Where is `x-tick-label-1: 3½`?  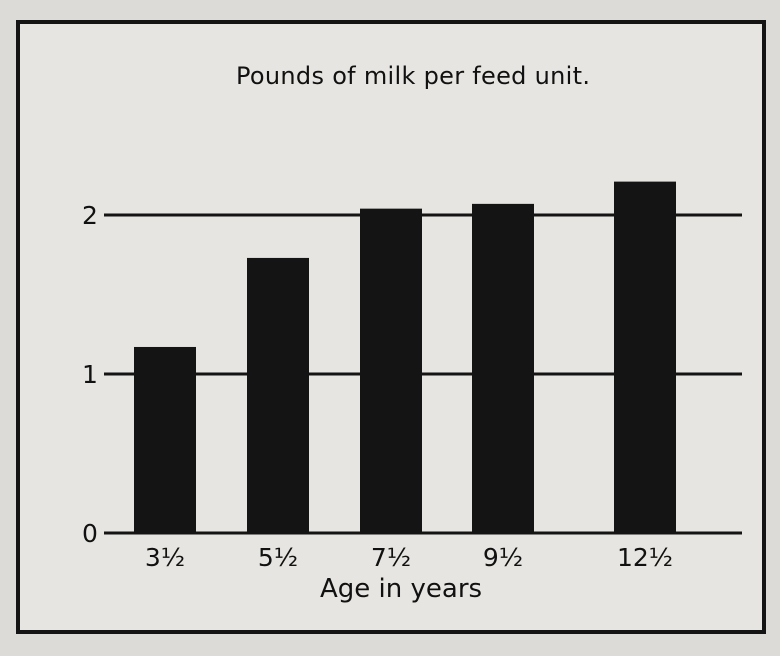
x-tick-label-1: 3½ is located at coordinates (165, 557).